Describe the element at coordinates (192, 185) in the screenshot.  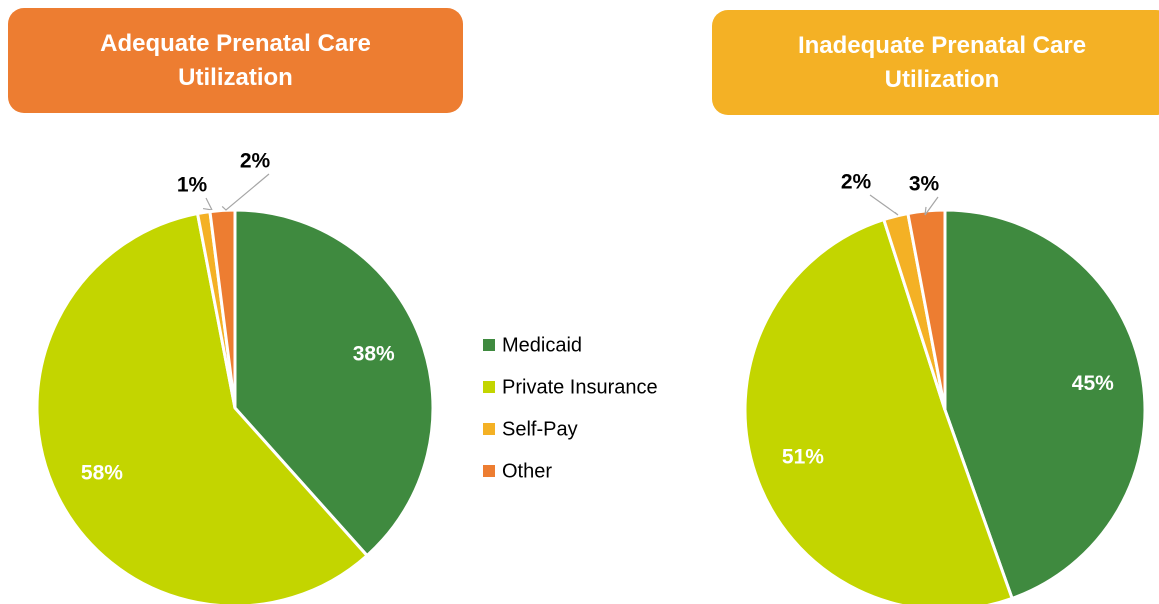
I see `data-label: 1%` at that location.